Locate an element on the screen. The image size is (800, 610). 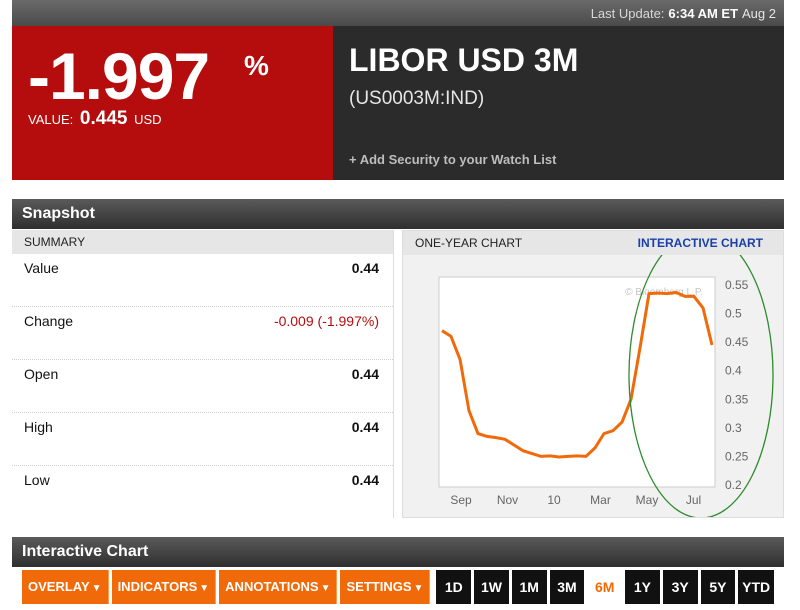
summary-label: SUMMARY is located at coordinates (202, 242).